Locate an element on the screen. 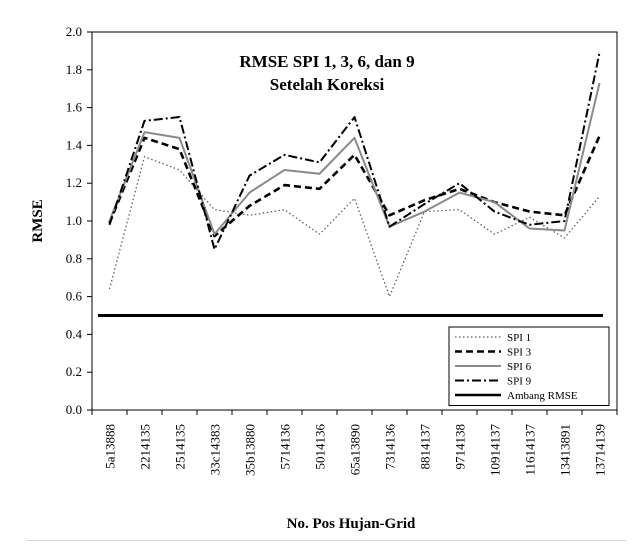 The width and height of the screenshot is (639, 552). y-axis: 0.0 0.2 0.4 0.6 0.8 1.0 1.2 1.4 1.6 1.8 2.0 is located at coordinates (79, 220).